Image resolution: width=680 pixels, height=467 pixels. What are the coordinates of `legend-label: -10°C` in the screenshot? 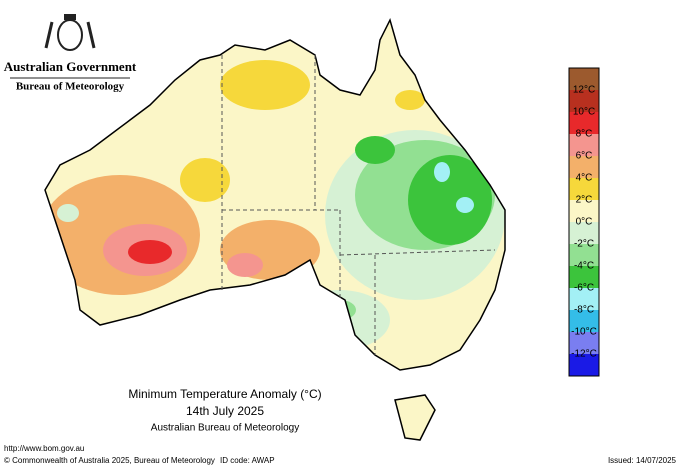 It's located at (584, 332).